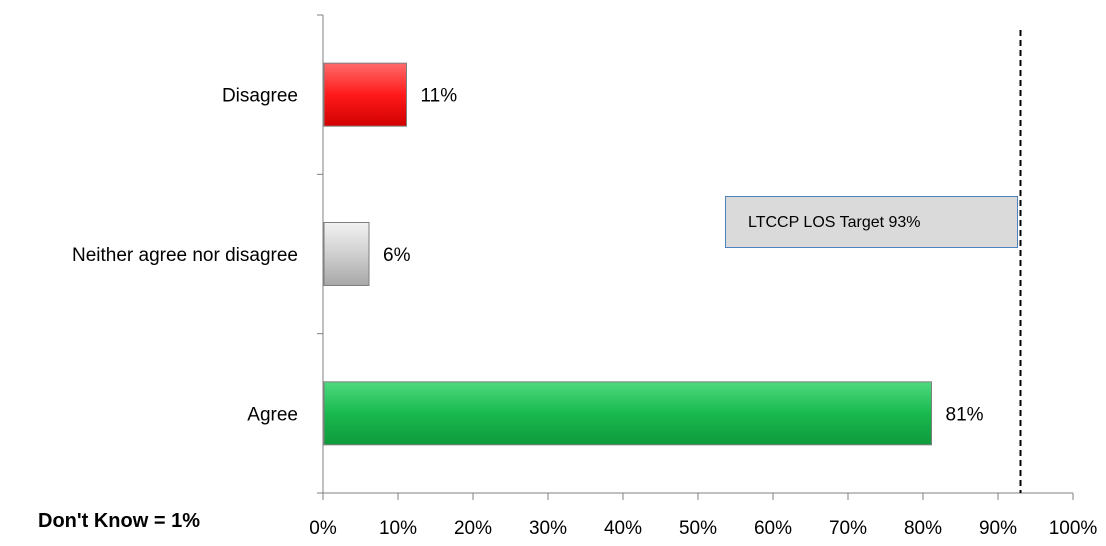 The image size is (1106, 546). What do you see at coordinates (397, 255) in the screenshot?
I see `data-label: 6%` at bounding box center [397, 255].